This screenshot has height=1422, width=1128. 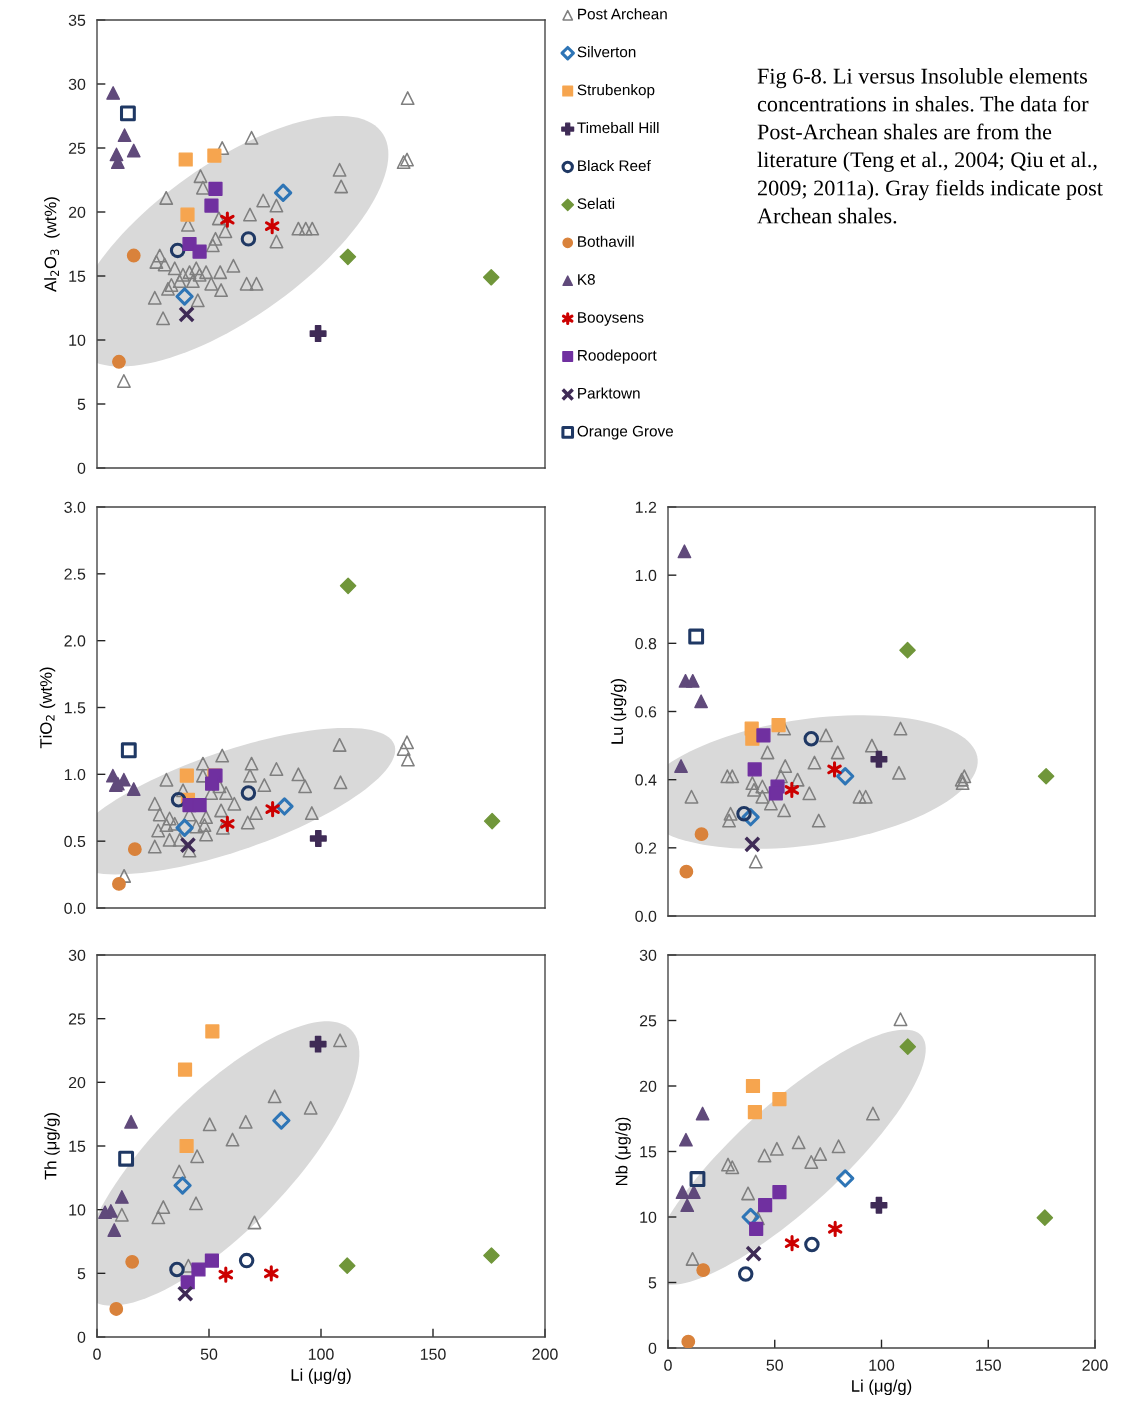 I want to click on caption: Fig 6-8. Li versus Insoluble elements concentrations in shales. The data for Post-Archean shales are from the literature (Teng et al., 2004; Qiu et al., 2009; 2011a). Gray fields indicate post Archean shales., so click(x=930, y=146).